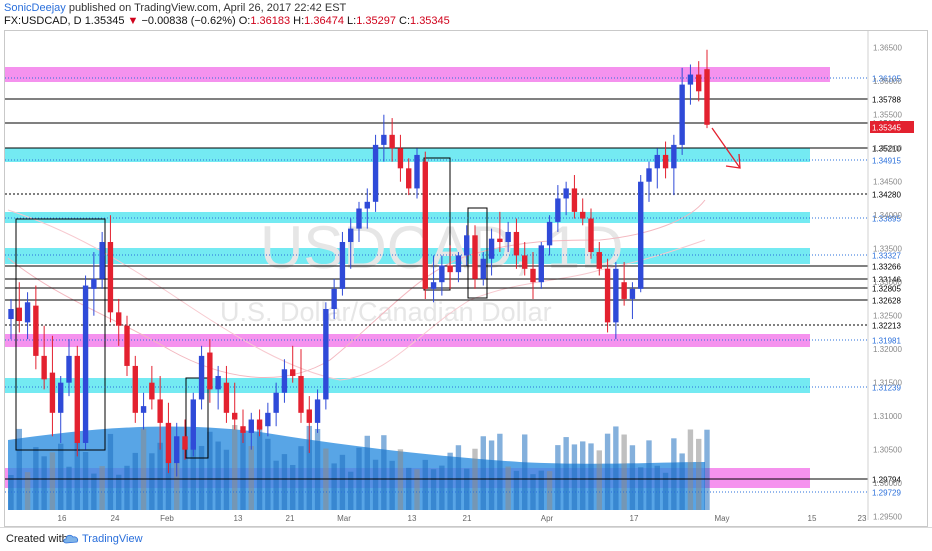  Describe the element at coordinates (71, 539) in the screenshot. I see `tradingview-cloud-icon` at that location.